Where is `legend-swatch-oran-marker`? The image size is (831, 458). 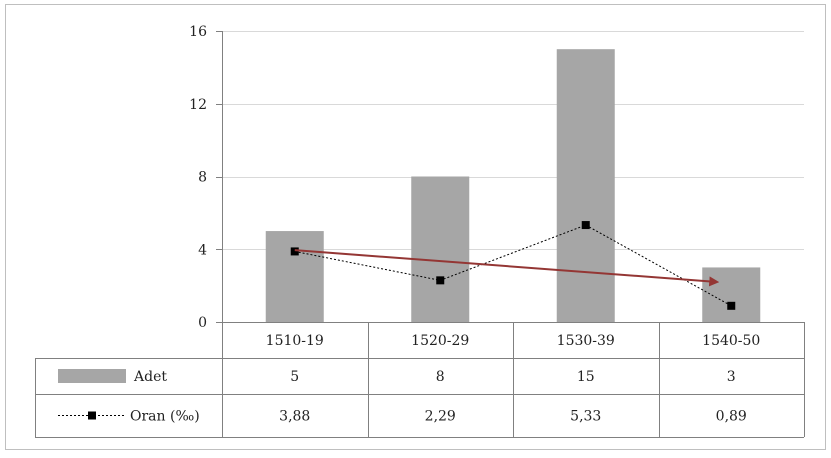 legend-swatch-oran-marker is located at coordinates (92, 415).